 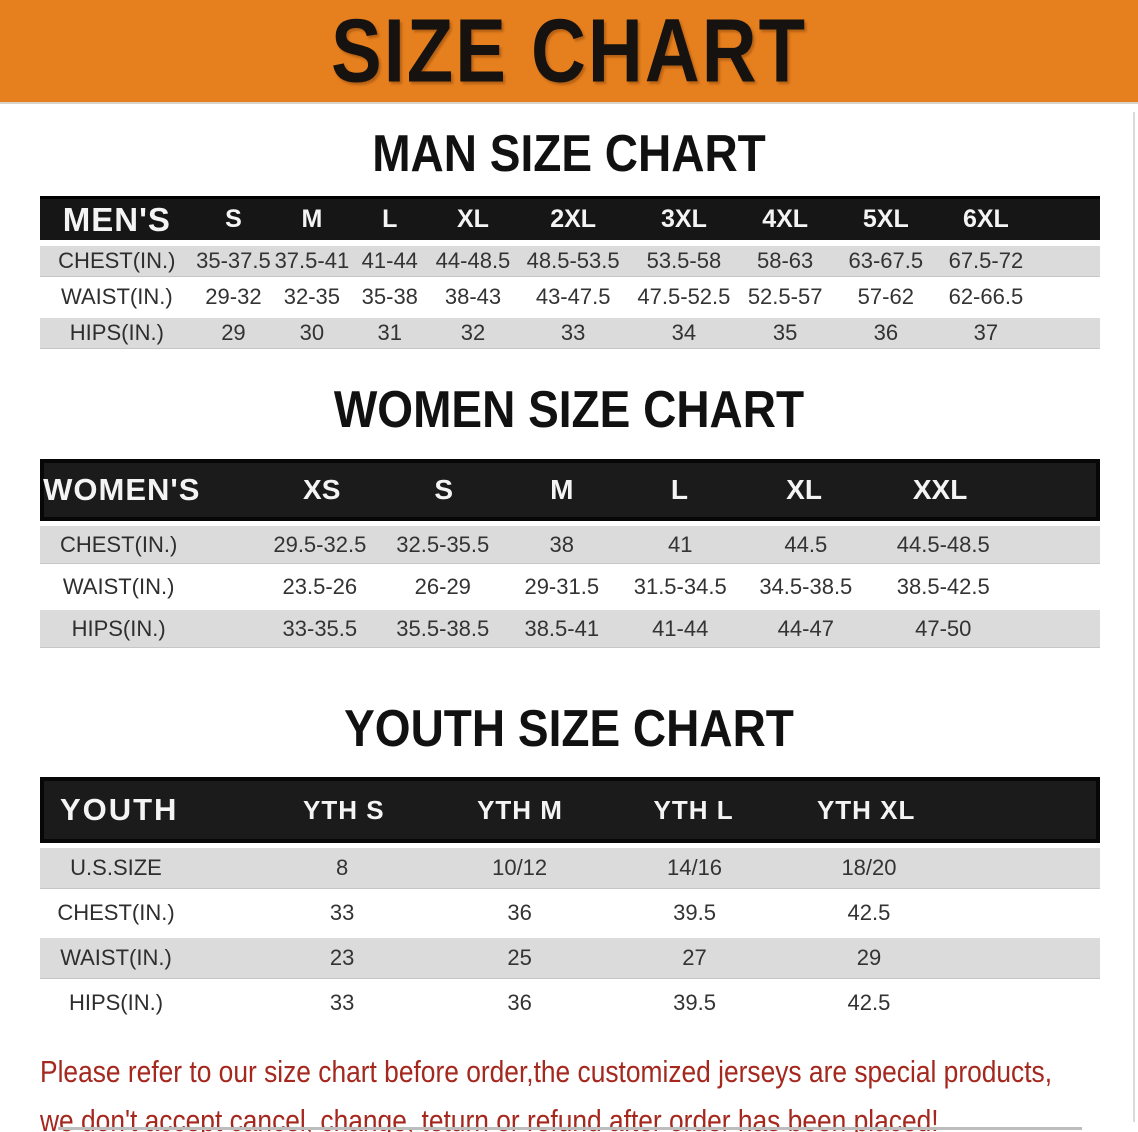 I want to click on cell: 29-32, so click(x=233, y=296).